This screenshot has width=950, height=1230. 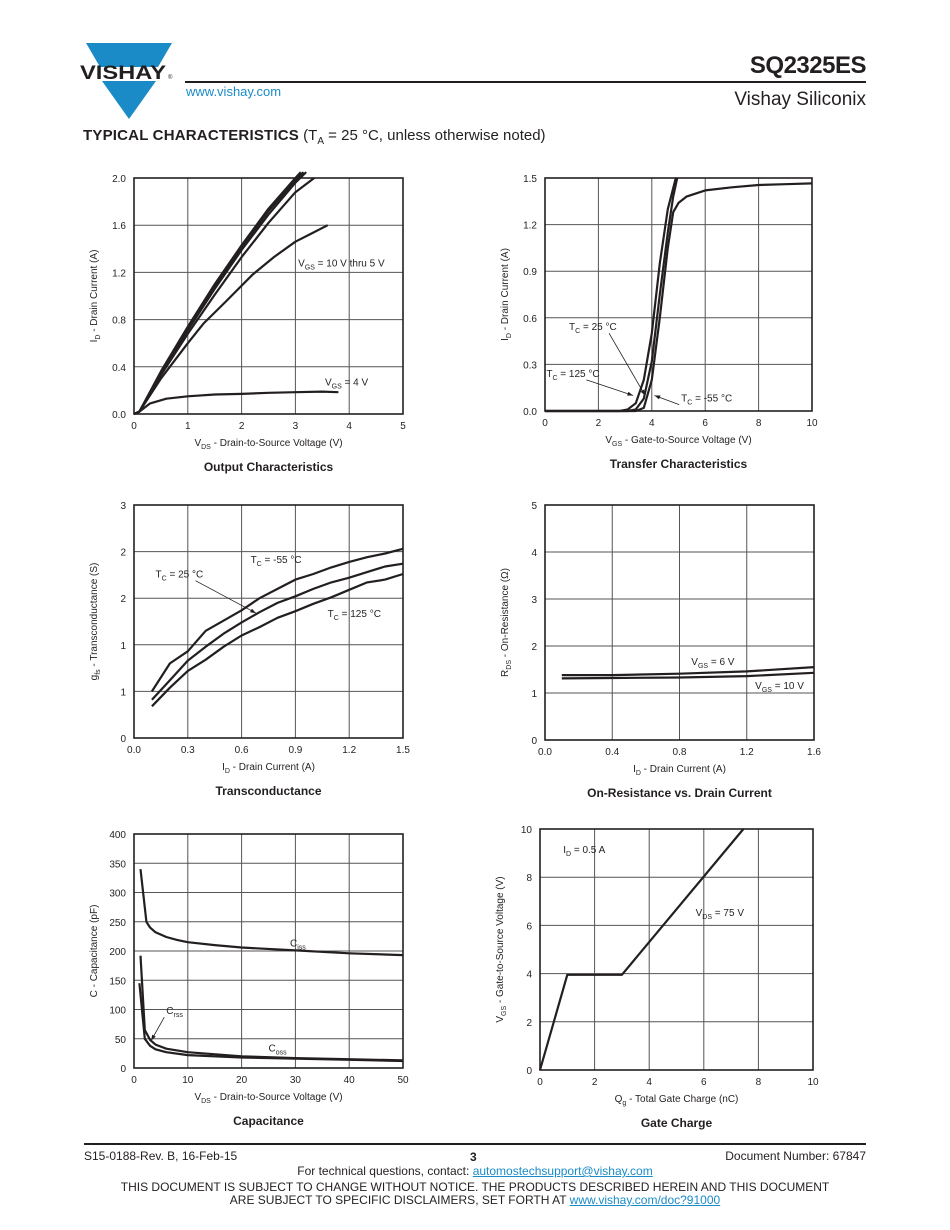 What do you see at coordinates (234, 91) in the screenshot?
I see `website-link: www.vishay.com` at bounding box center [234, 91].